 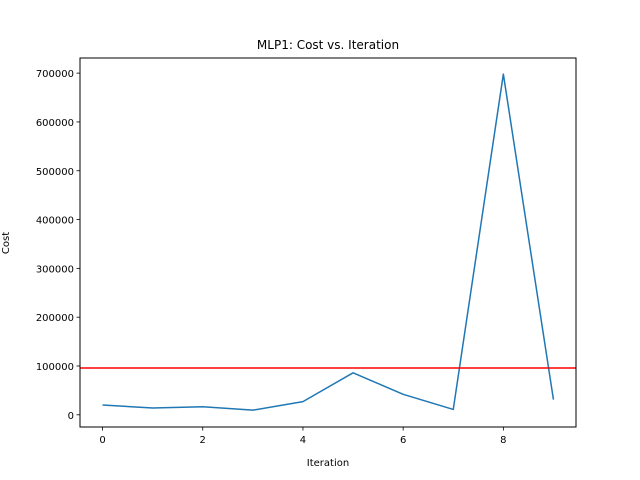 What do you see at coordinates (55, 172) in the screenshot?
I see `y-tick-label: 500000` at bounding box center [55, 172].